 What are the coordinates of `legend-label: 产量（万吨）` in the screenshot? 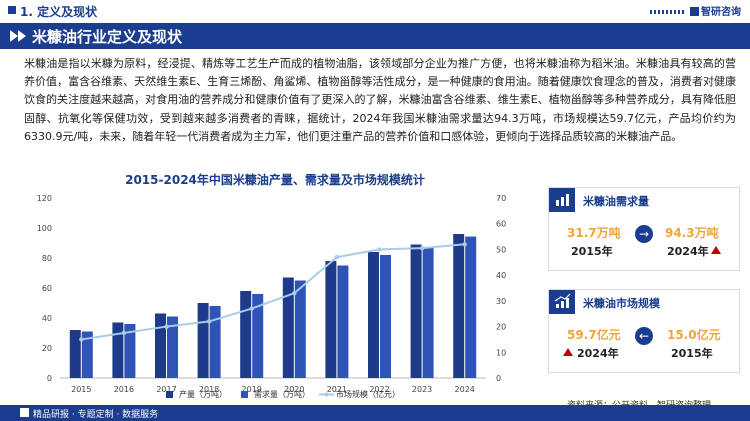 It's located at (203, 394).